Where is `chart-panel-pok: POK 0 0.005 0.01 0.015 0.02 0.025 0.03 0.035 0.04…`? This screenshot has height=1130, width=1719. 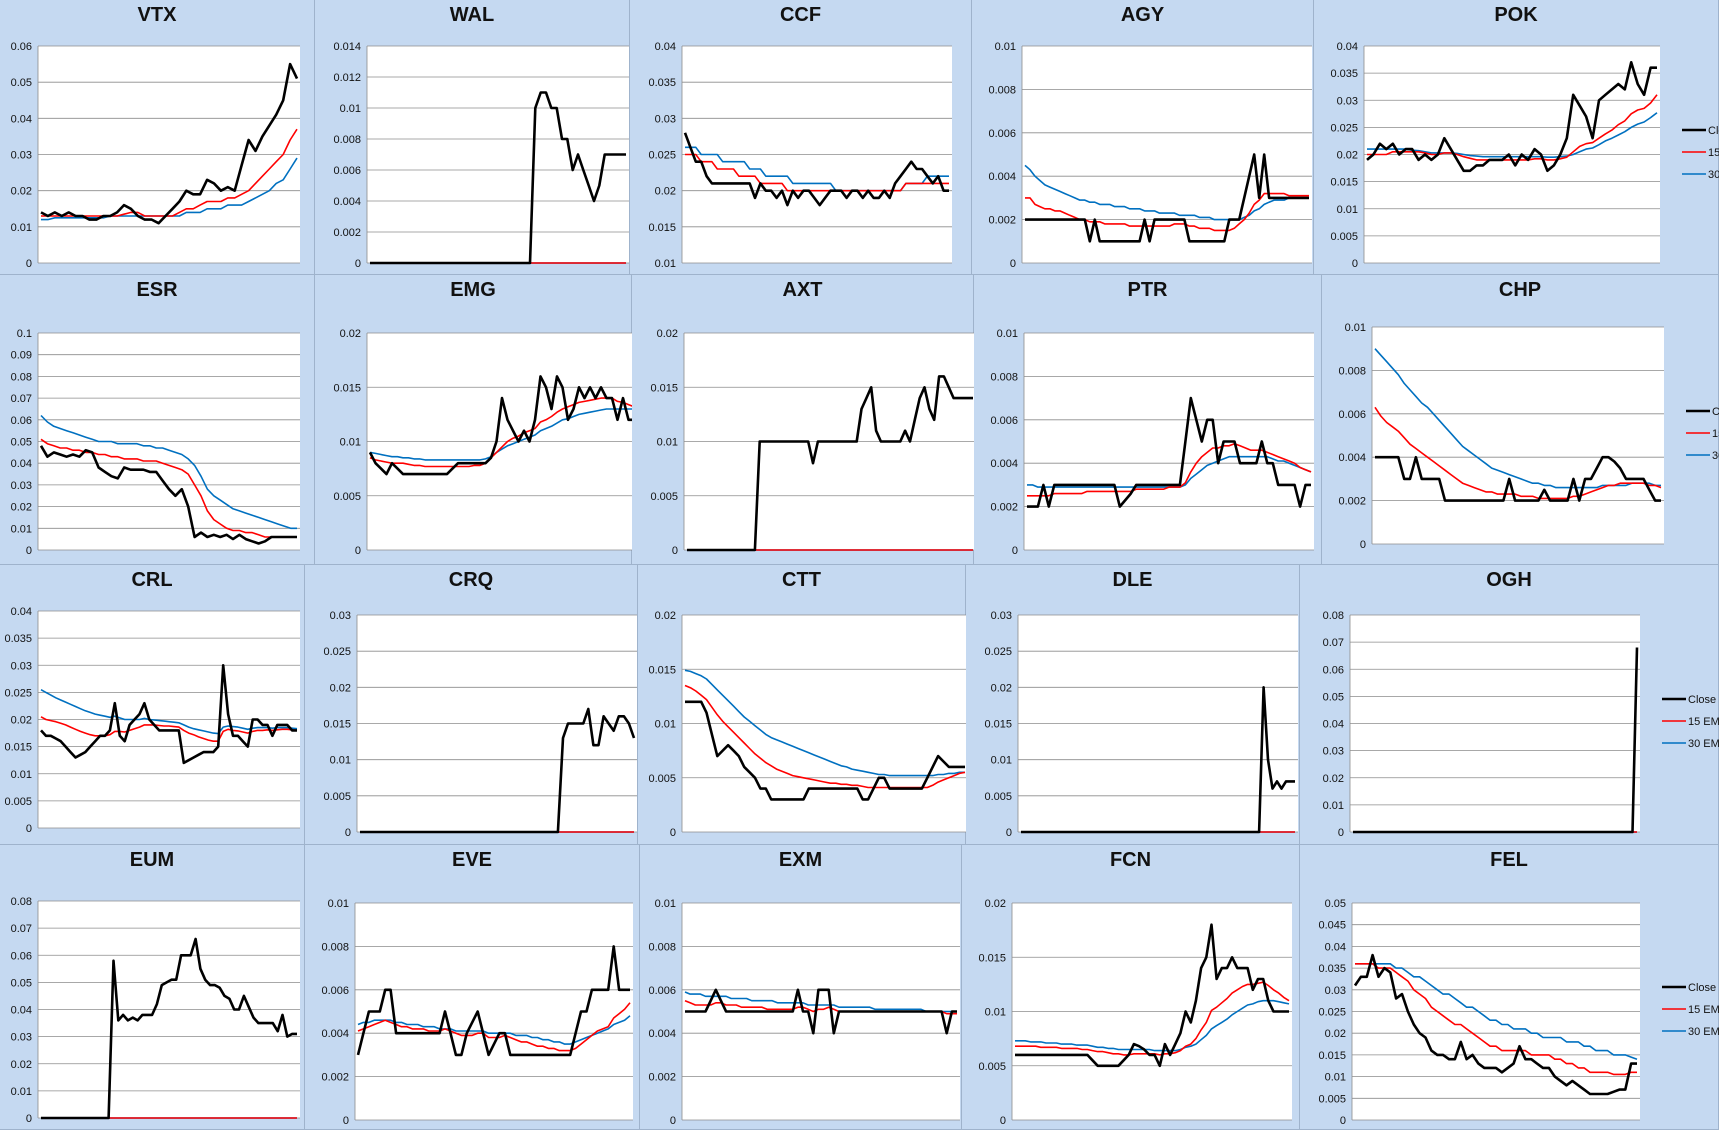 chart-panel-pok: POK 0 0.005 0.01 0.015 0.02 0.025 0.03 0.035 0.04… is located at coordinates (1516, 137).